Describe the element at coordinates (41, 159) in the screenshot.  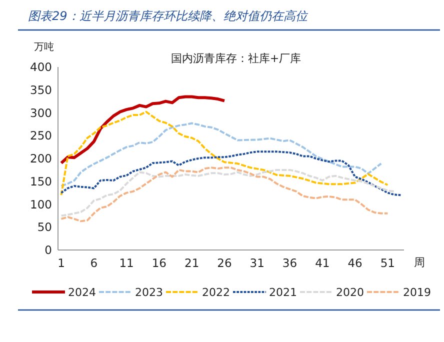
I see `y-tick-label: 200` at that location.